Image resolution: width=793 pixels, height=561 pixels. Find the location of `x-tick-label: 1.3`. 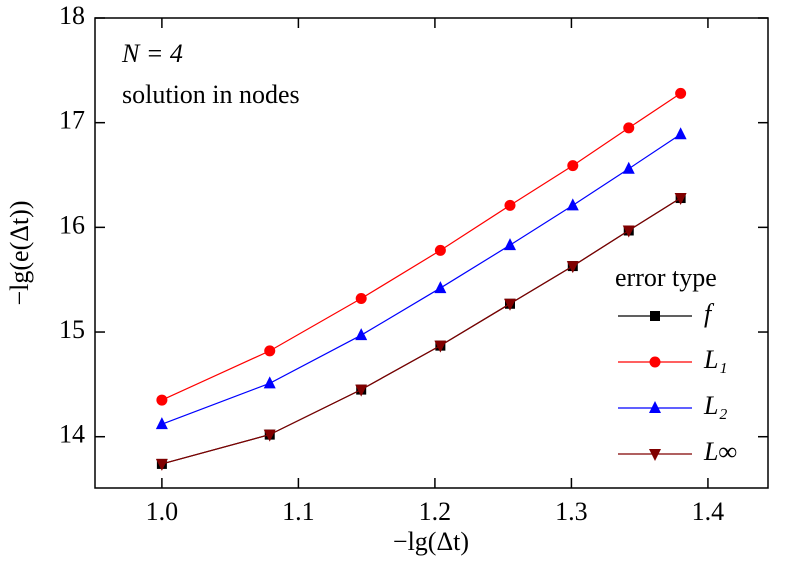

x-tick-label: 1.3 is located at coordinates (571, 511).